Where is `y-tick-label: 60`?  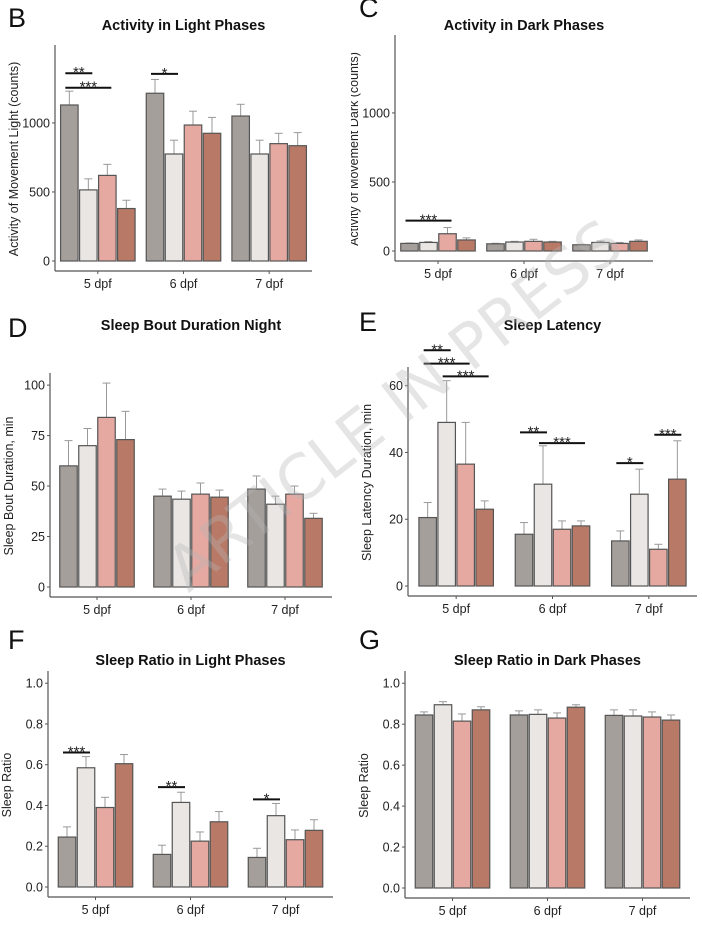
y-tick-label: 60 is located at coordinates (396, 386).